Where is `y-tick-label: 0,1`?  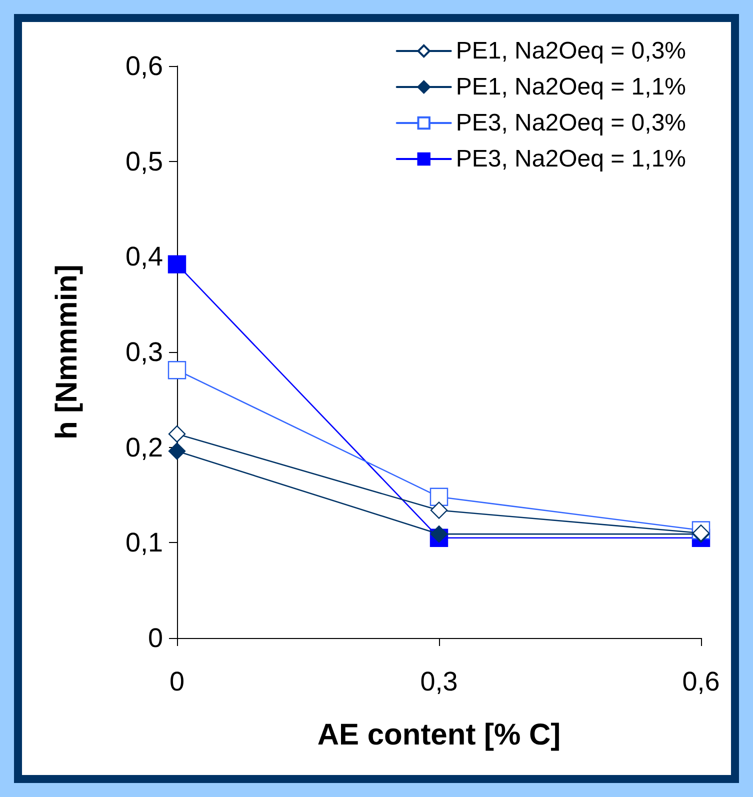
y-tick-label: 0,1 is located at coordinates (144, 543).